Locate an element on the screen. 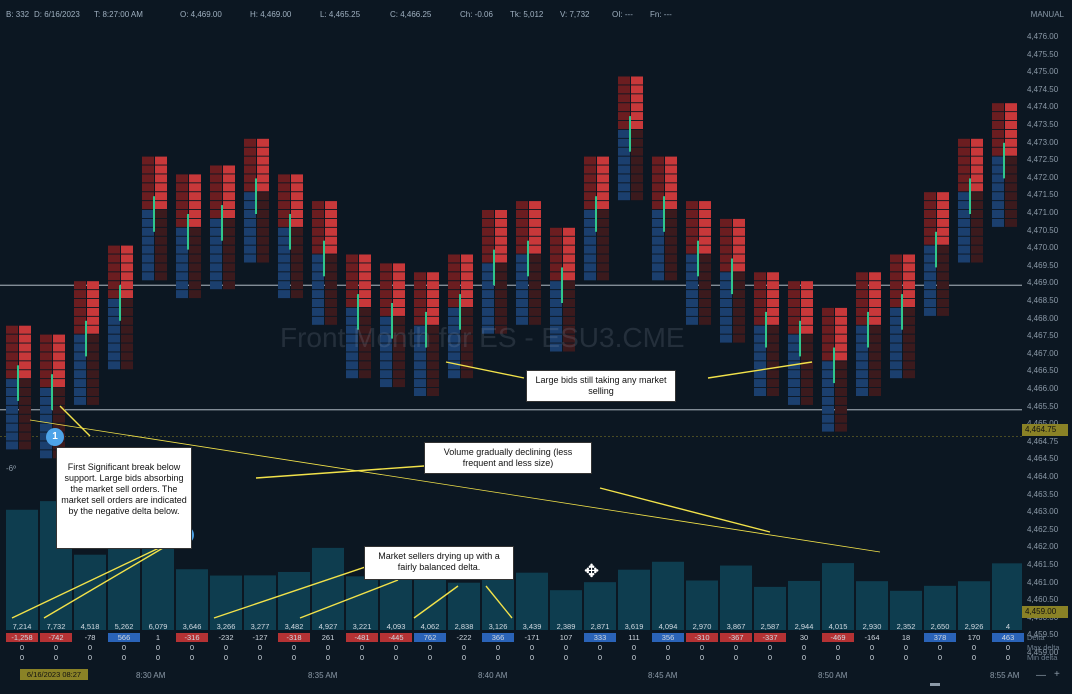  price-tick-label: 4,464.75 is located at coordinates (1043, 441).